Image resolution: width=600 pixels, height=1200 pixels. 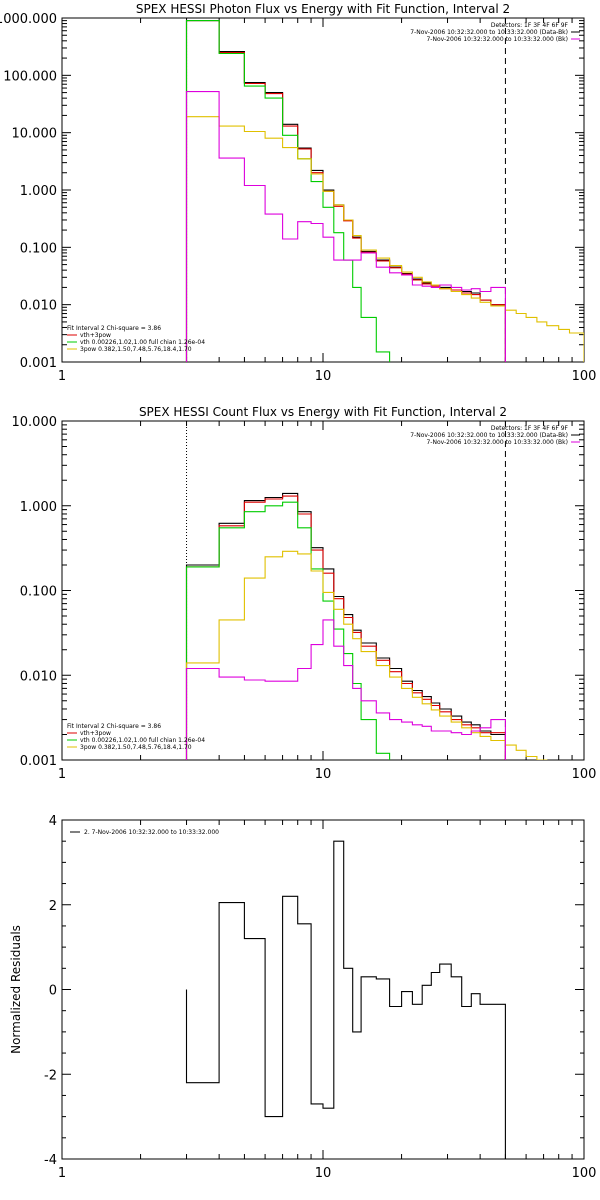 What do you see at coordinates (50, 1160) in the screenshot?
I see `y-tick-label: -4` at bounding box center [50, 1160].